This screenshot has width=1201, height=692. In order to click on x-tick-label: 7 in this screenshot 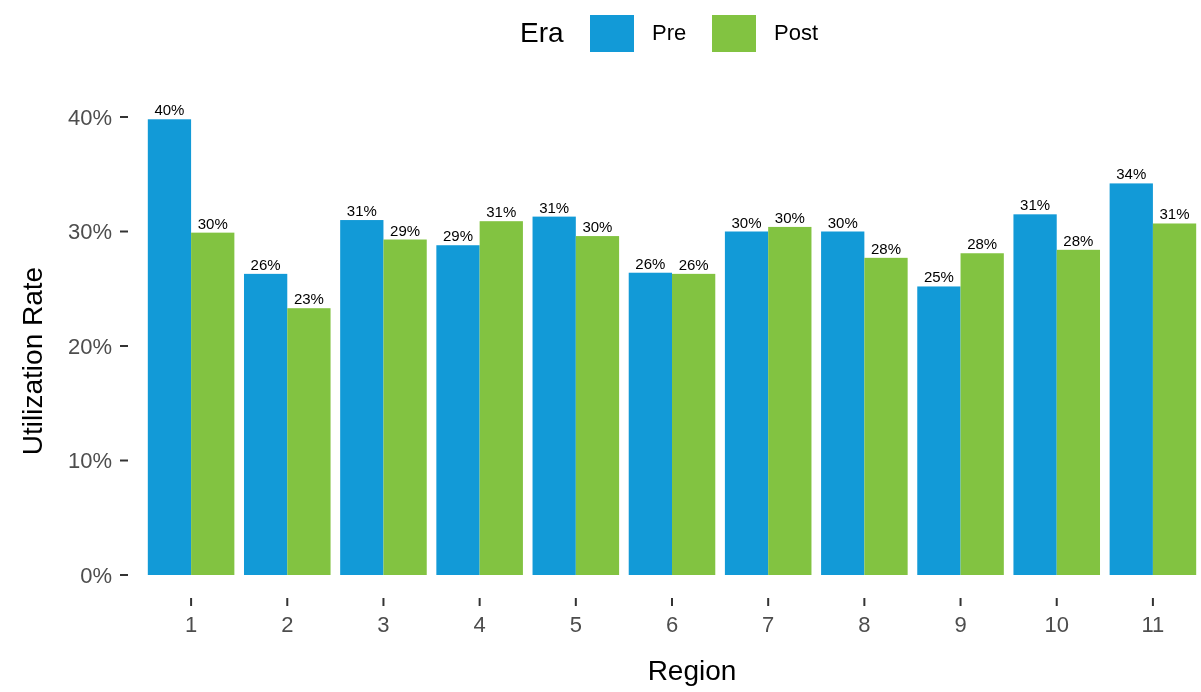, I will do `click(768, 624)`.